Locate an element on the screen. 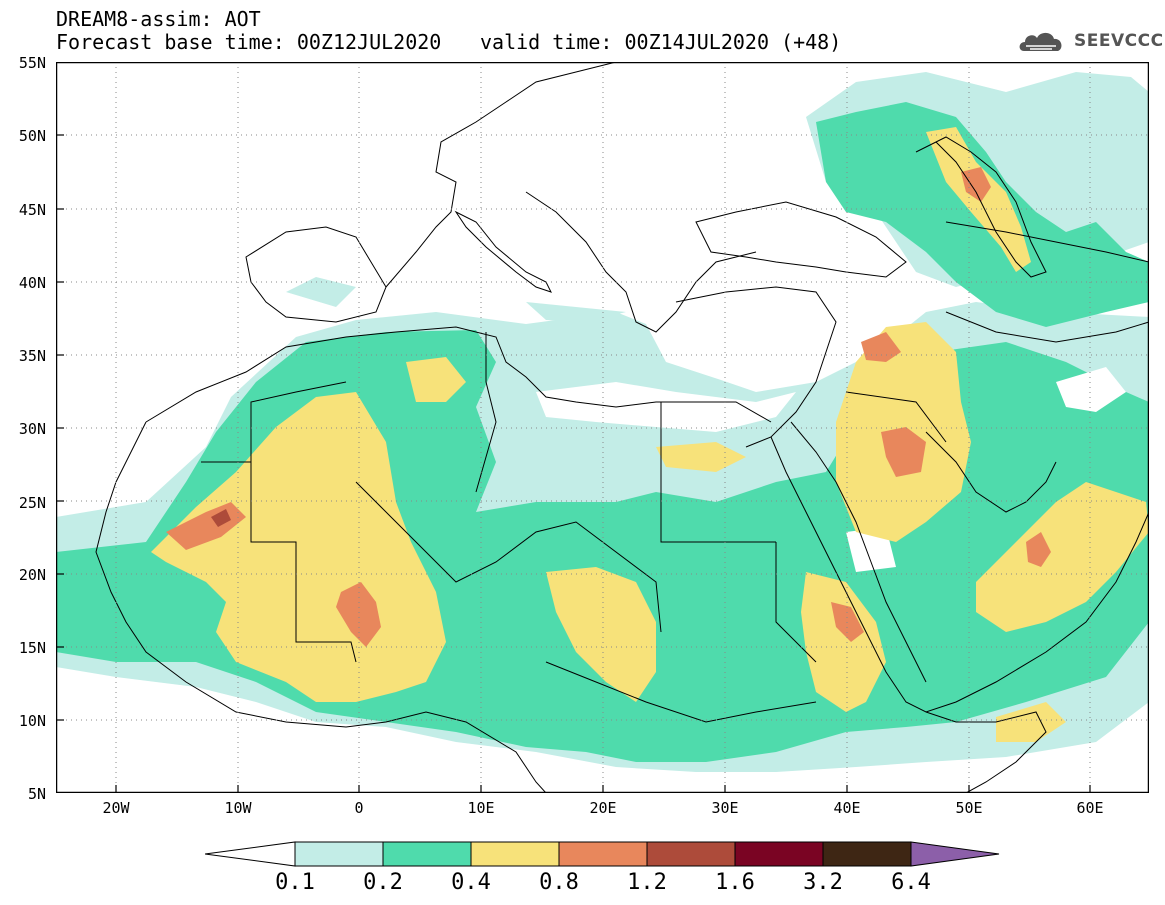  colorbar-bin-1.2-1.6 is located at coordinates (691, 854).